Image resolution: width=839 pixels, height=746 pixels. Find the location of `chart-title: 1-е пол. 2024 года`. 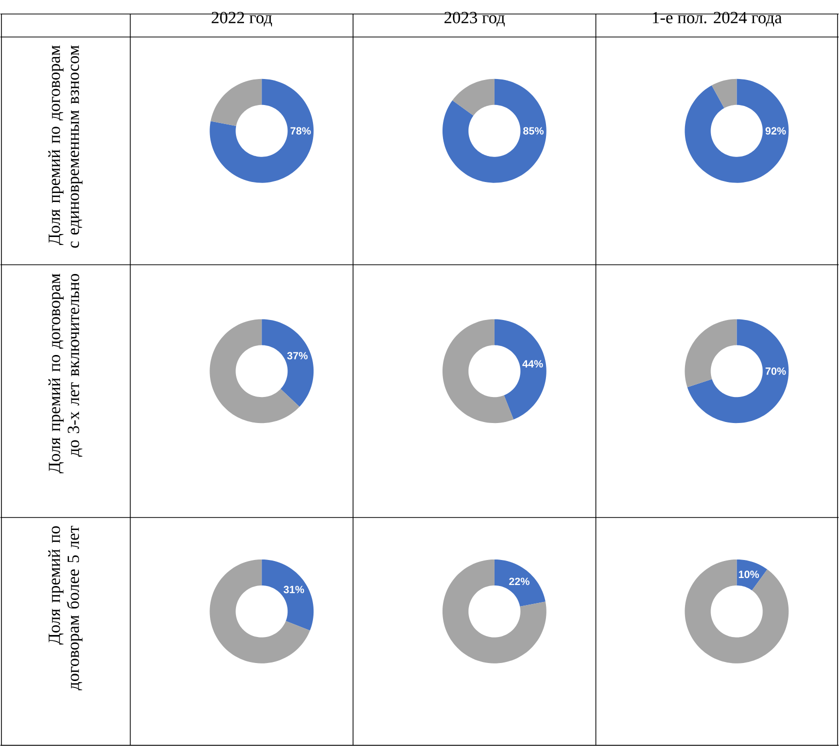

chart-title: 1-е пол. 2024 года is located at coordinates (717, 19).